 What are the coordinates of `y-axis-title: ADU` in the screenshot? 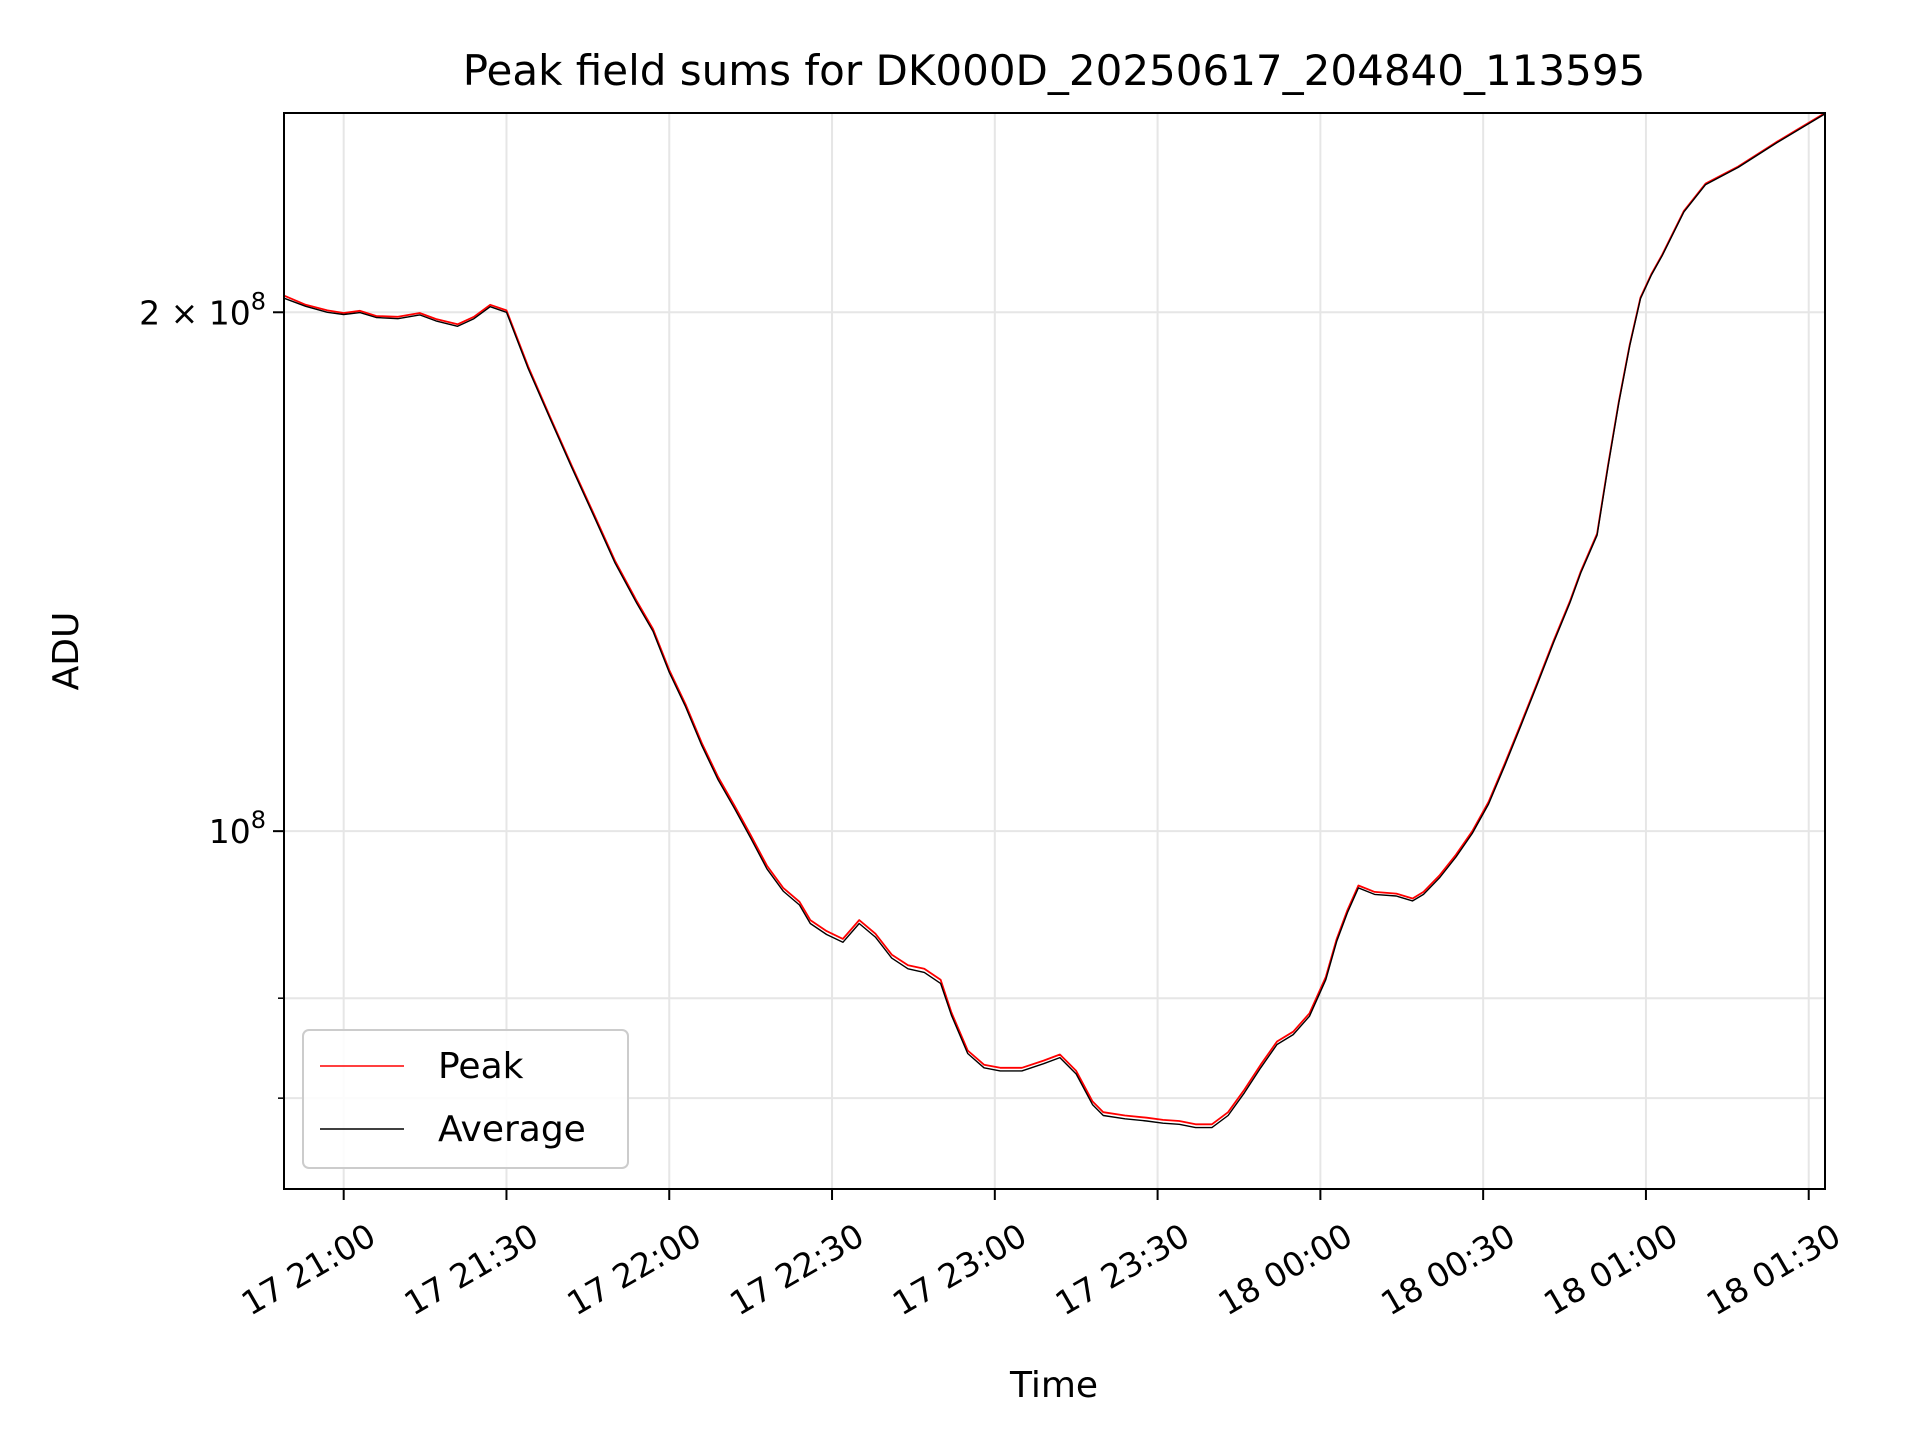 It's located at (66, 651).